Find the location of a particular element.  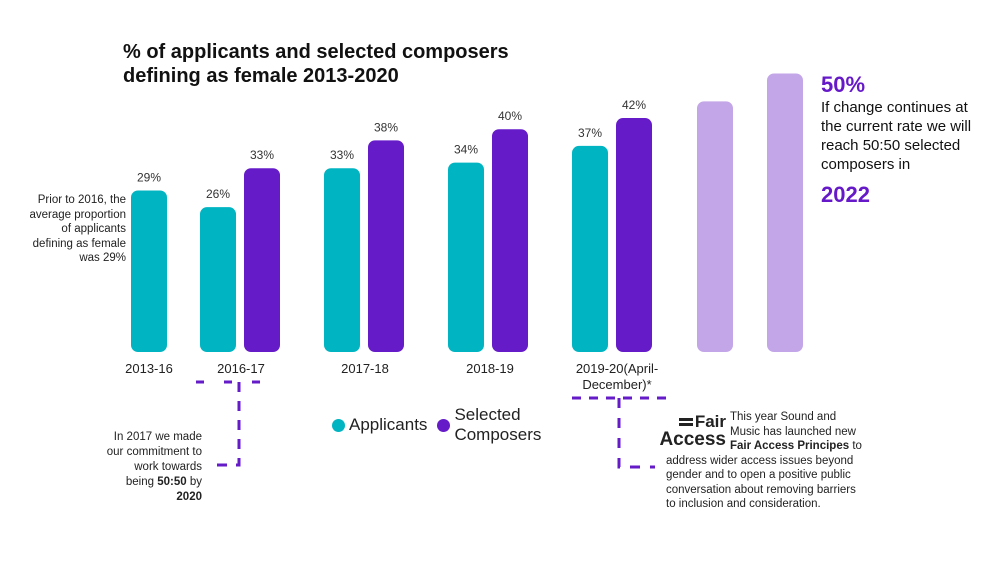

legend-label-selected-composers: Selected Composers is located at coordinates (497, 425).